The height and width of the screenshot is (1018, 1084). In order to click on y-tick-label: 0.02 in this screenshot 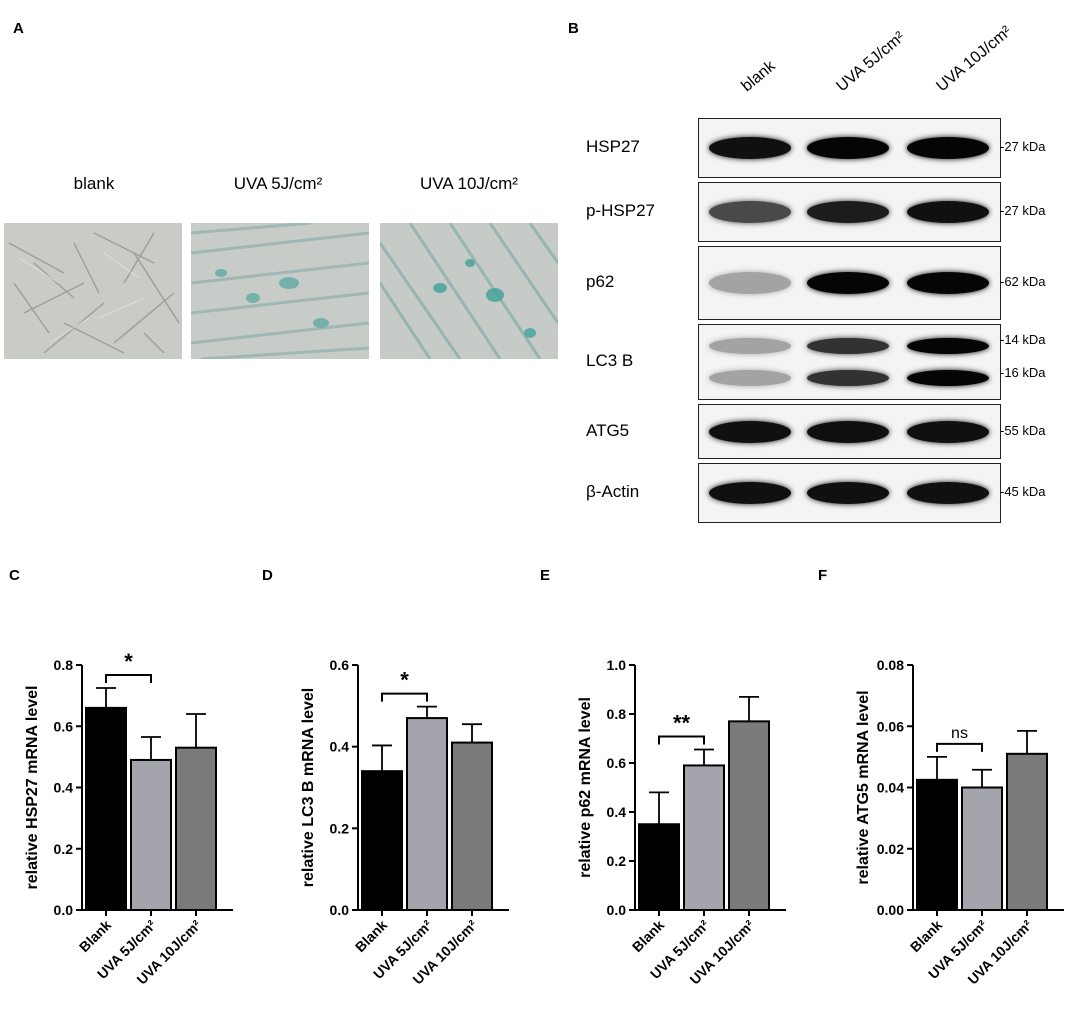, I will do `click(890, 849)`.